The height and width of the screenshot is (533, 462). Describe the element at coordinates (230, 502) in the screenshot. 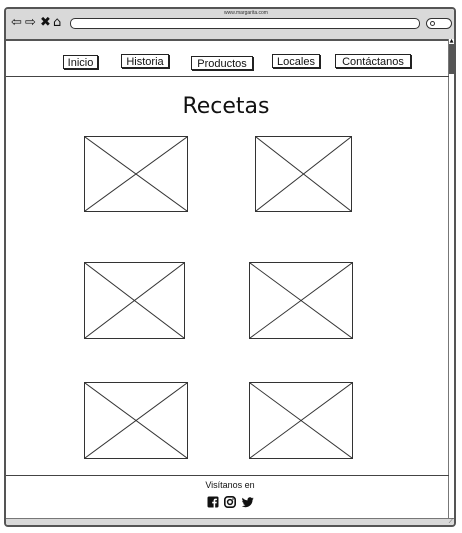

I see `instagram-icon` at that location.